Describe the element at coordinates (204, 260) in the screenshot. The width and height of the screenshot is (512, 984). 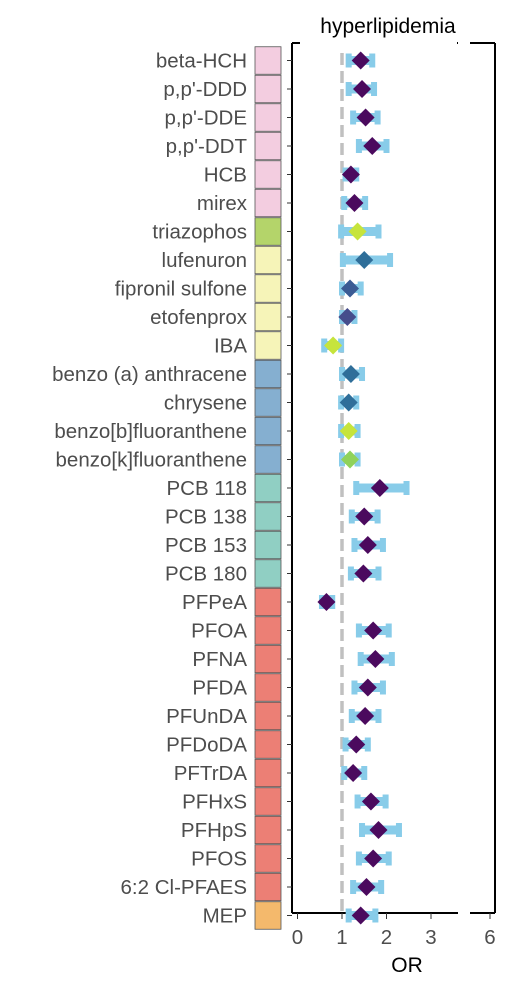
I see `row-label: lufenuron` at that location.